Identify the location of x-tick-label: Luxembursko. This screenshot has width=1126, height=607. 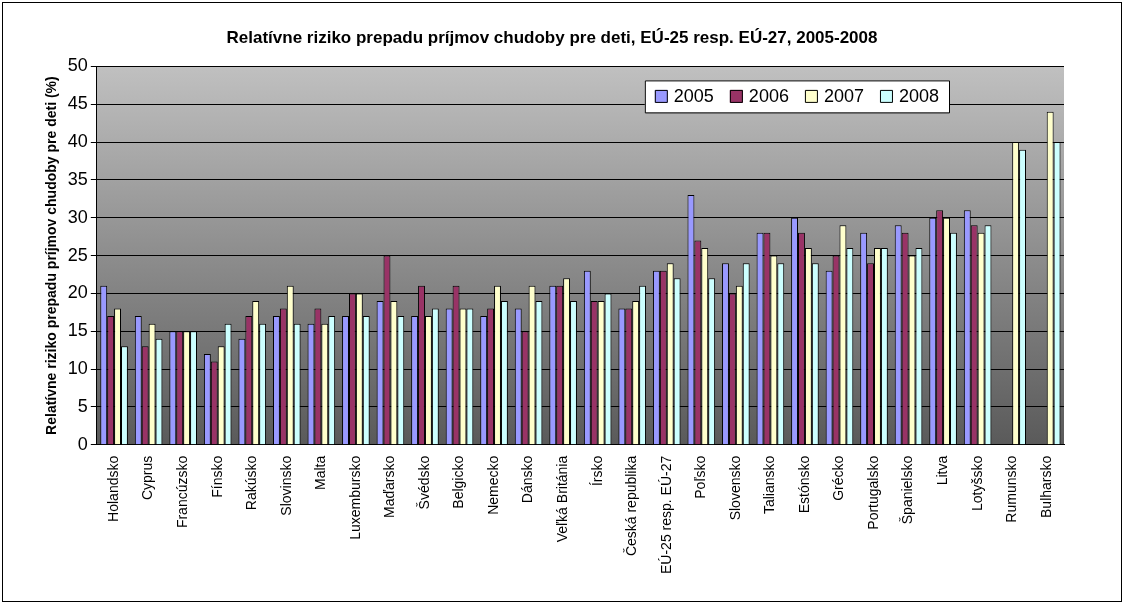
(354, 497).